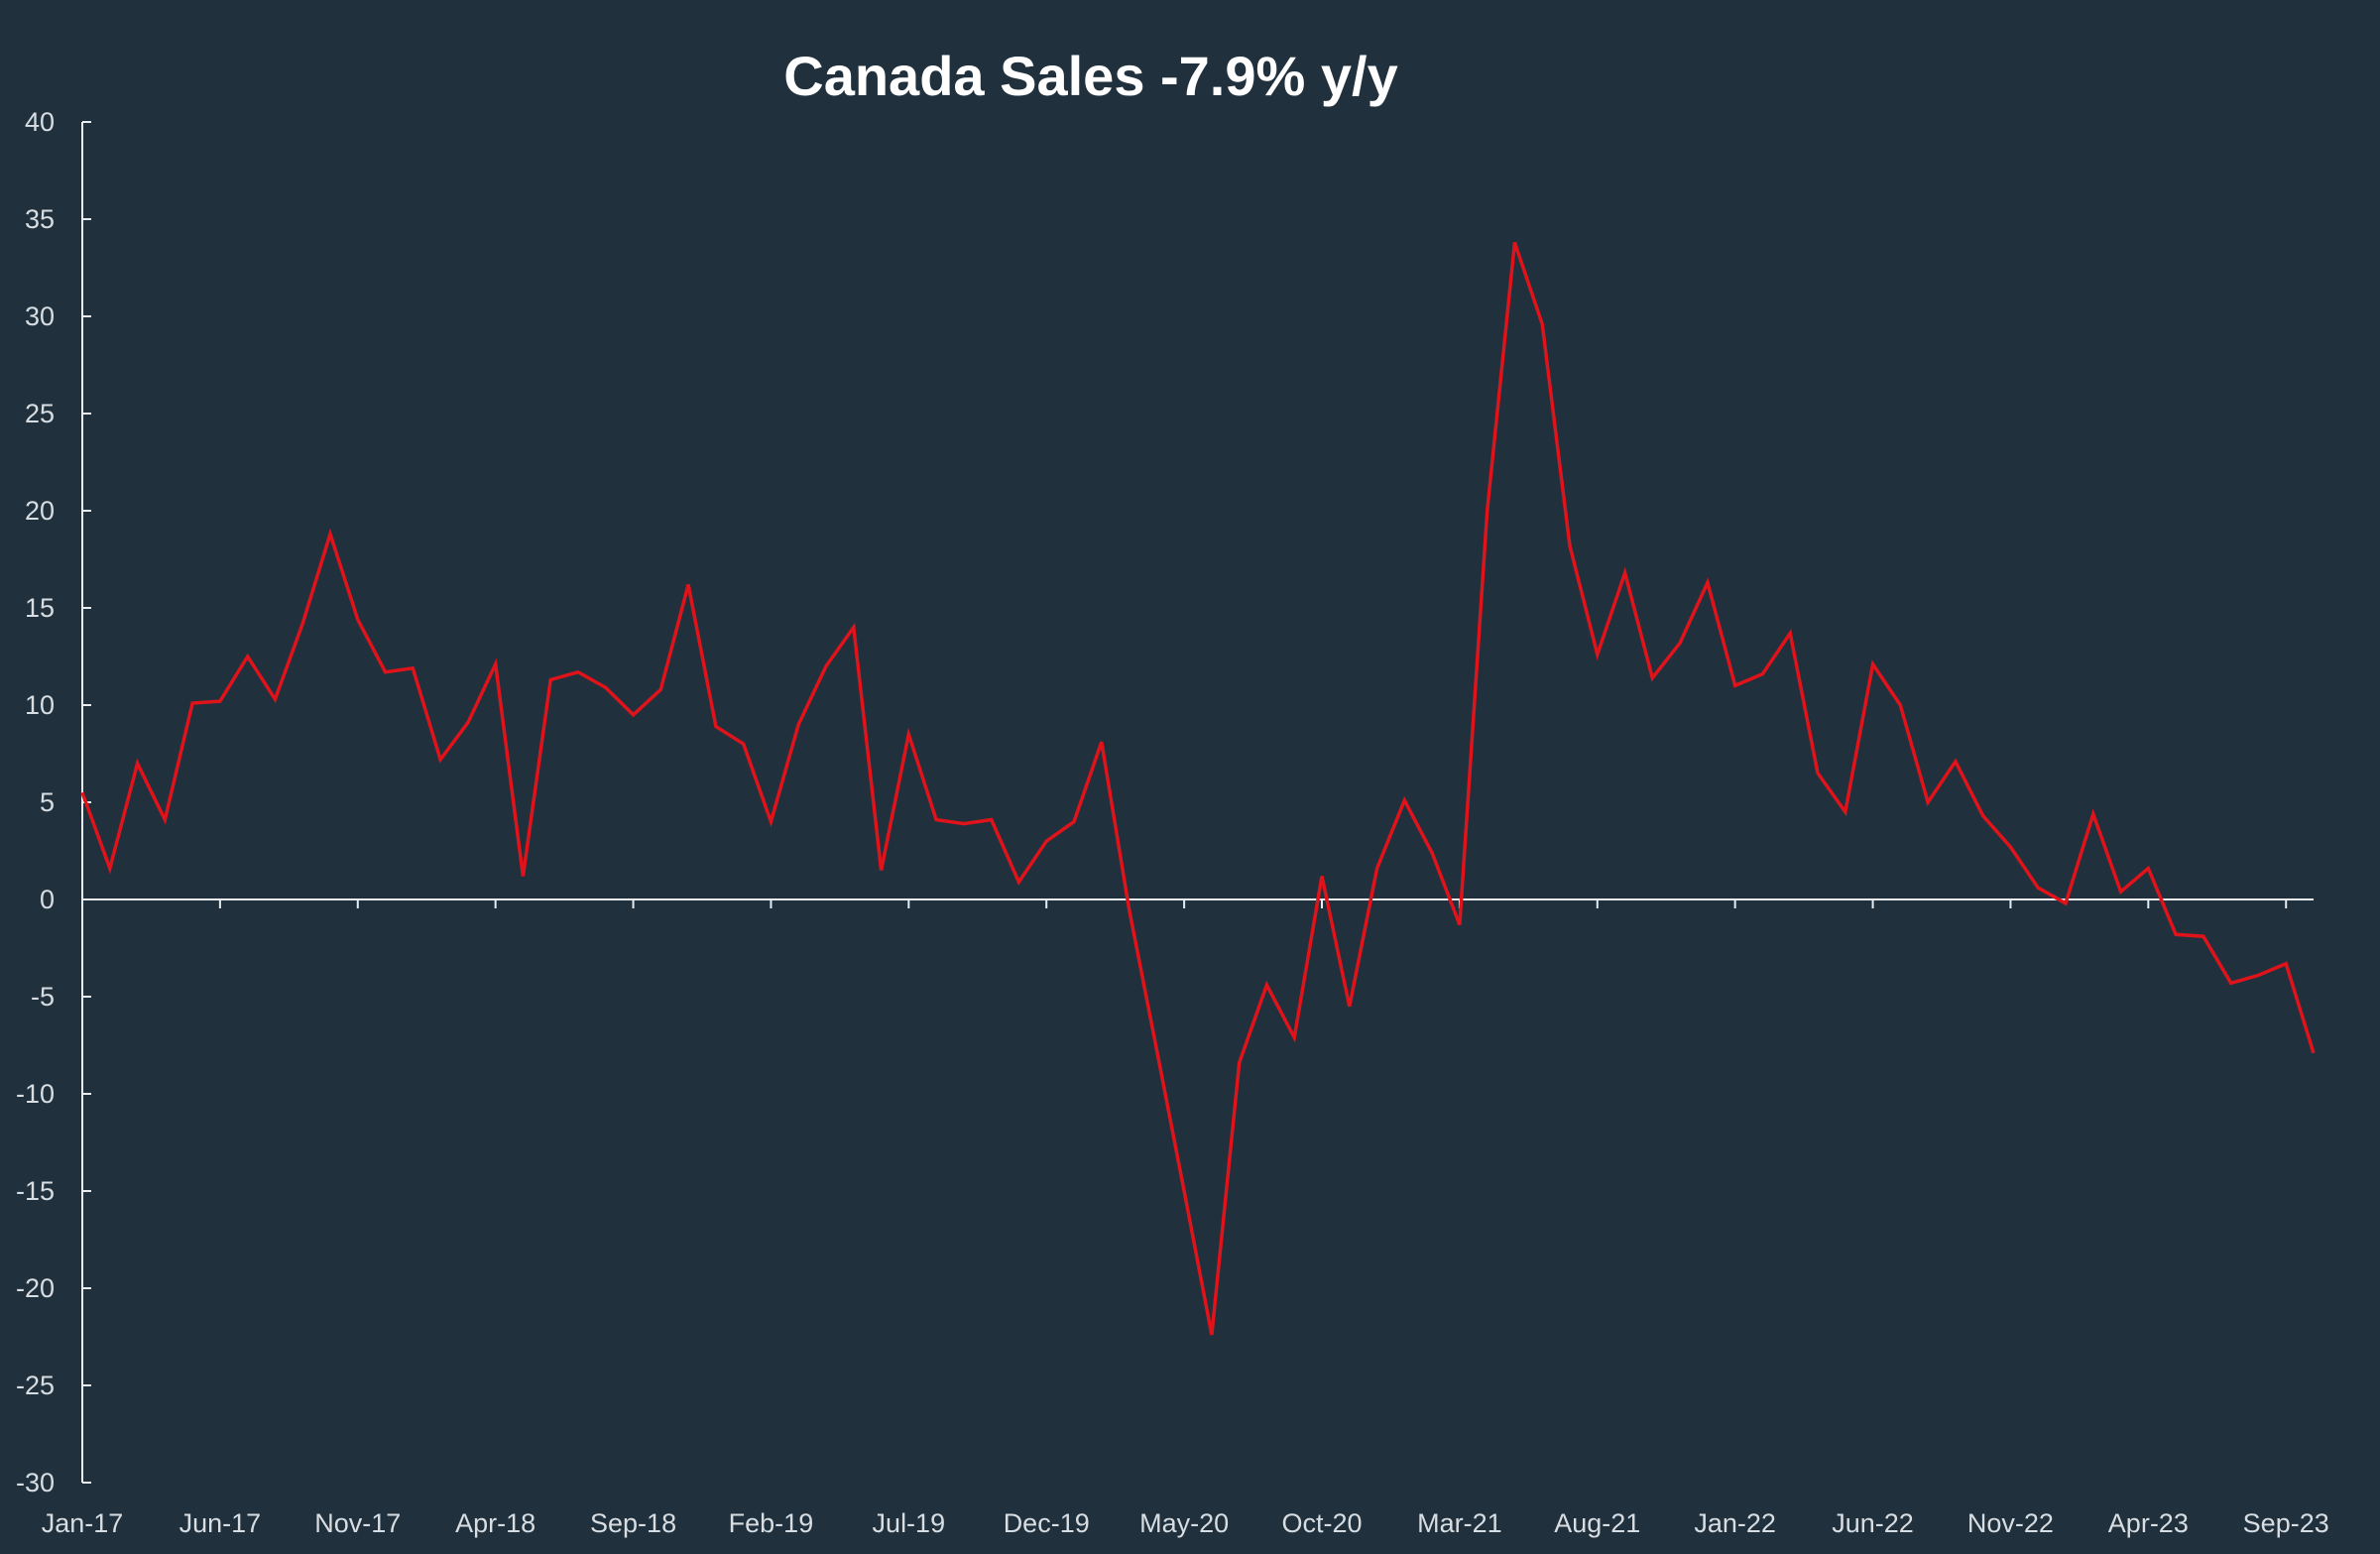 The height and width of the screenshot is (1554, 2380). I want to click on y-axis: 40 35 30 25 20 15 10 5 0 -5 -10 -15 -20 -25 -30, so click(53, 802).